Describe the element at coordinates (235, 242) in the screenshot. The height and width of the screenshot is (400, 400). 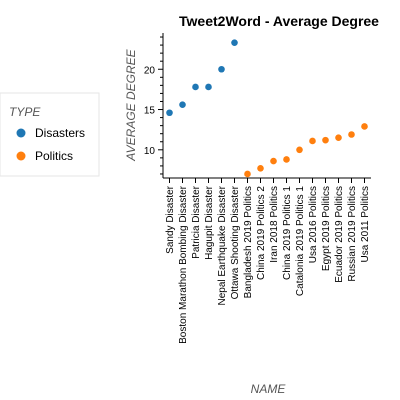
I see `x-tick-label: Ottawa Shooting Disaster` at that location.